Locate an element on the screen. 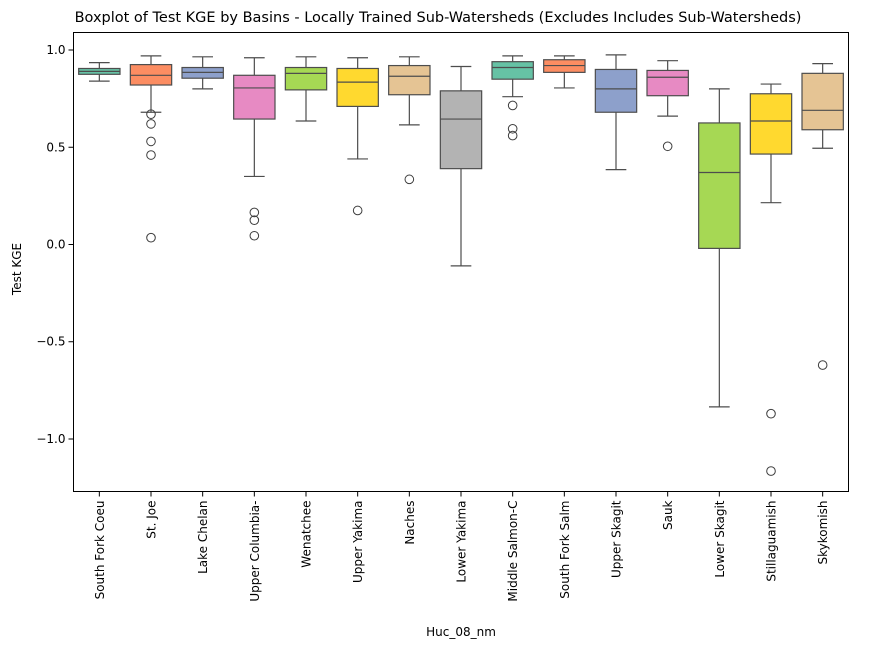 This screenshot has height=648, width=888. y-tick-label: −1.0 is located at coordinates (50, 439).